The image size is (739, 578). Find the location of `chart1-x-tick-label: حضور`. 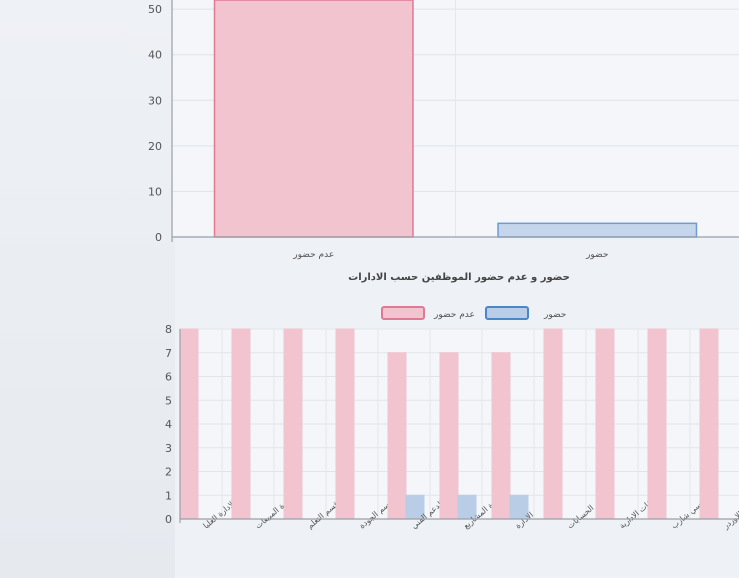

chart1-x-tick-label: حضور is located at coordinates (596, 255).